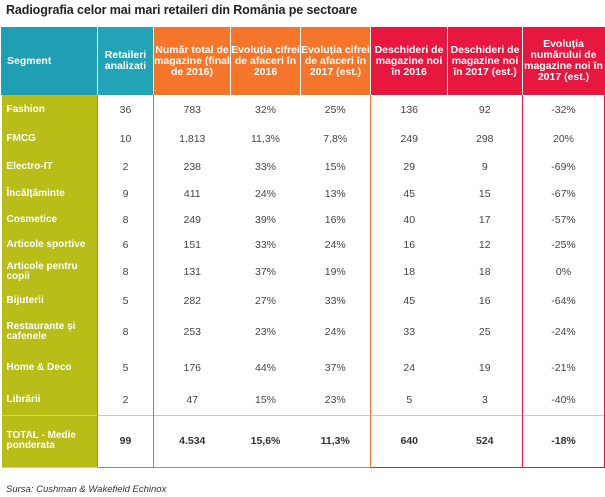  Describe the element at coordinates (409, 332) in the screenshot. I see `cell: 33` at that location.